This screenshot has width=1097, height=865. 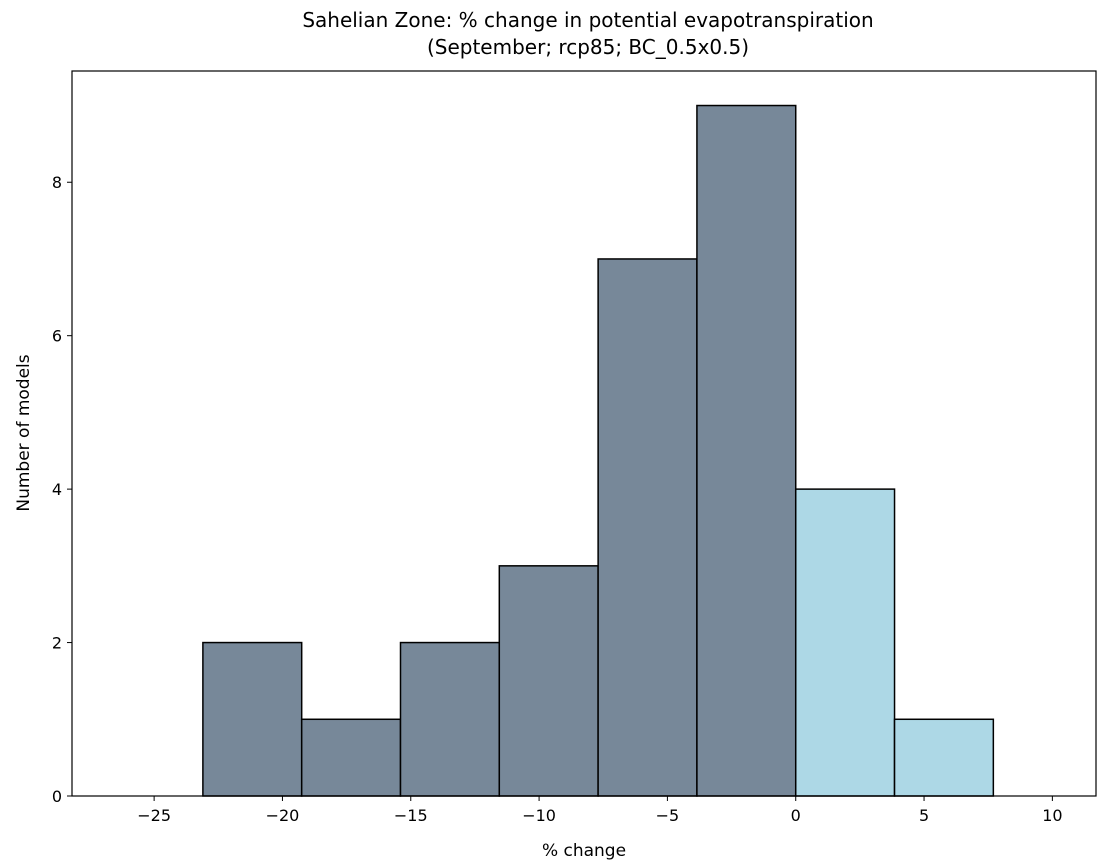 What do you see at coordinates (411, 815) in the screenshot?
I see `x-tick-label: −15` at bounding box center [411, 815].